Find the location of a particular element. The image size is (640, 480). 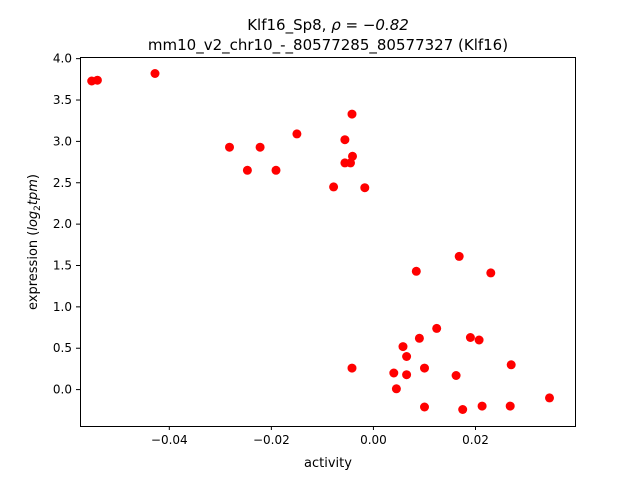

y-axis-label: expression (log2tpm) is located at coordinates (34, 242).